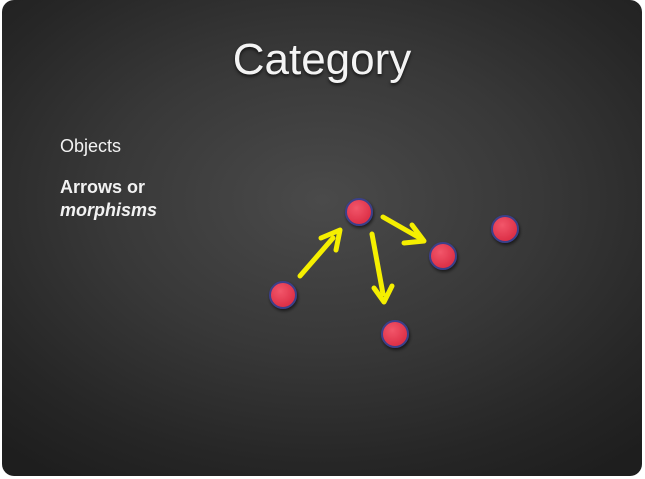 The width and height of the screenshot is (645, 479). I want to click on object-node-left, so click(283, 295).